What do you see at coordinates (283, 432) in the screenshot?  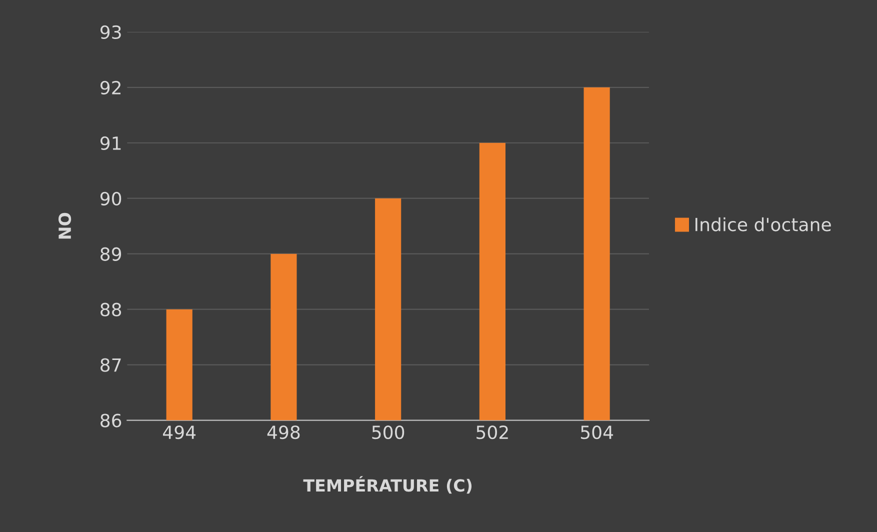 I see `x-tick-label: 498` at bounding box center [283, 432].